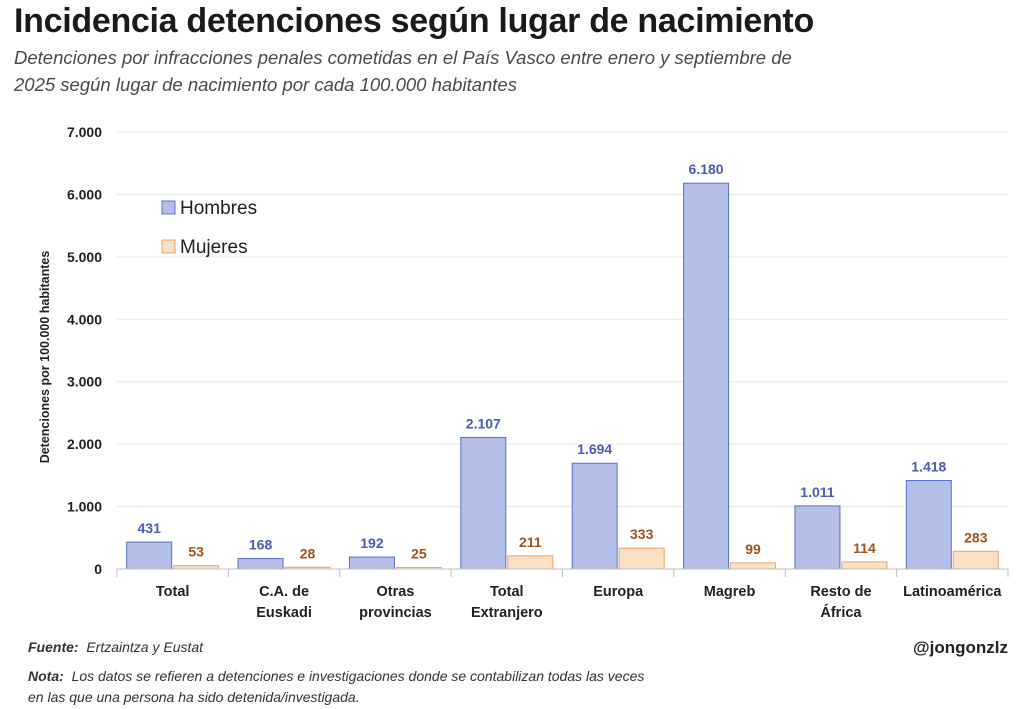 This screenshot has height=709, width=1024. What do you see at coordinates (150, 528) in the screenshot?
I see `data-label-hombres: 431` at bounding box center [150, 528].